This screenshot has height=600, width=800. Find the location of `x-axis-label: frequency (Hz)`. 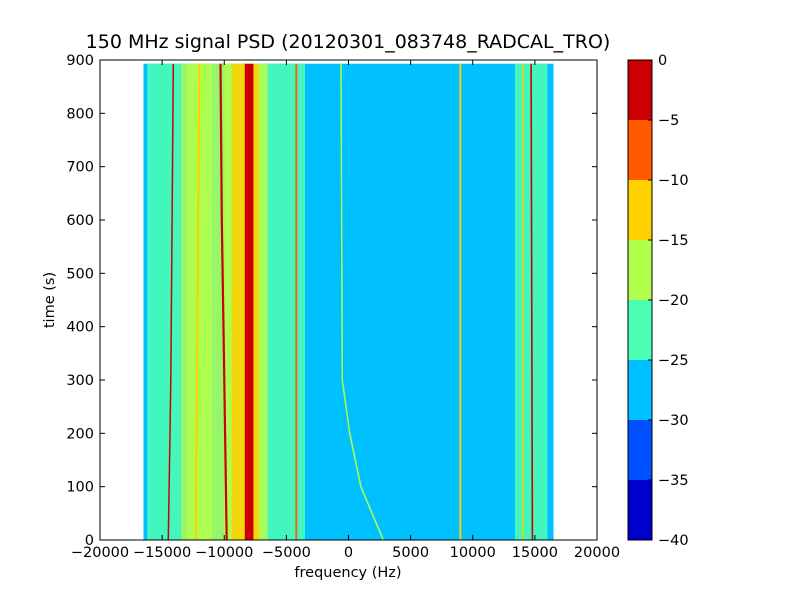

x-axis-label: frequency (Hz) is located at coordinates (347, 573).